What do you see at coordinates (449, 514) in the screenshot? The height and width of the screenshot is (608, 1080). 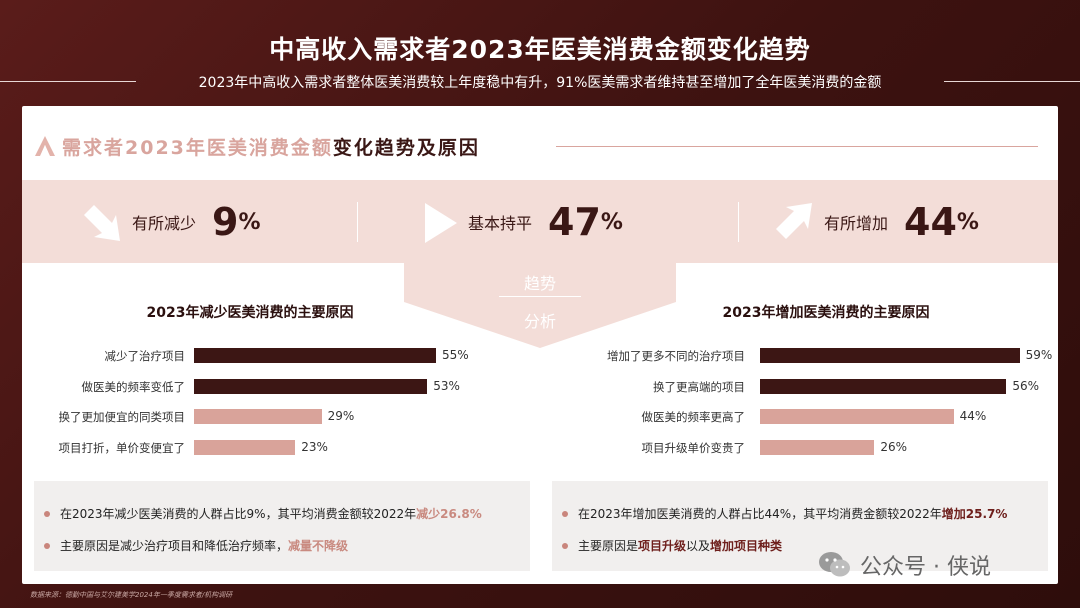 I see `decrease-note-1-highlight: 减少26.8%` at bounding box center [449, 514].